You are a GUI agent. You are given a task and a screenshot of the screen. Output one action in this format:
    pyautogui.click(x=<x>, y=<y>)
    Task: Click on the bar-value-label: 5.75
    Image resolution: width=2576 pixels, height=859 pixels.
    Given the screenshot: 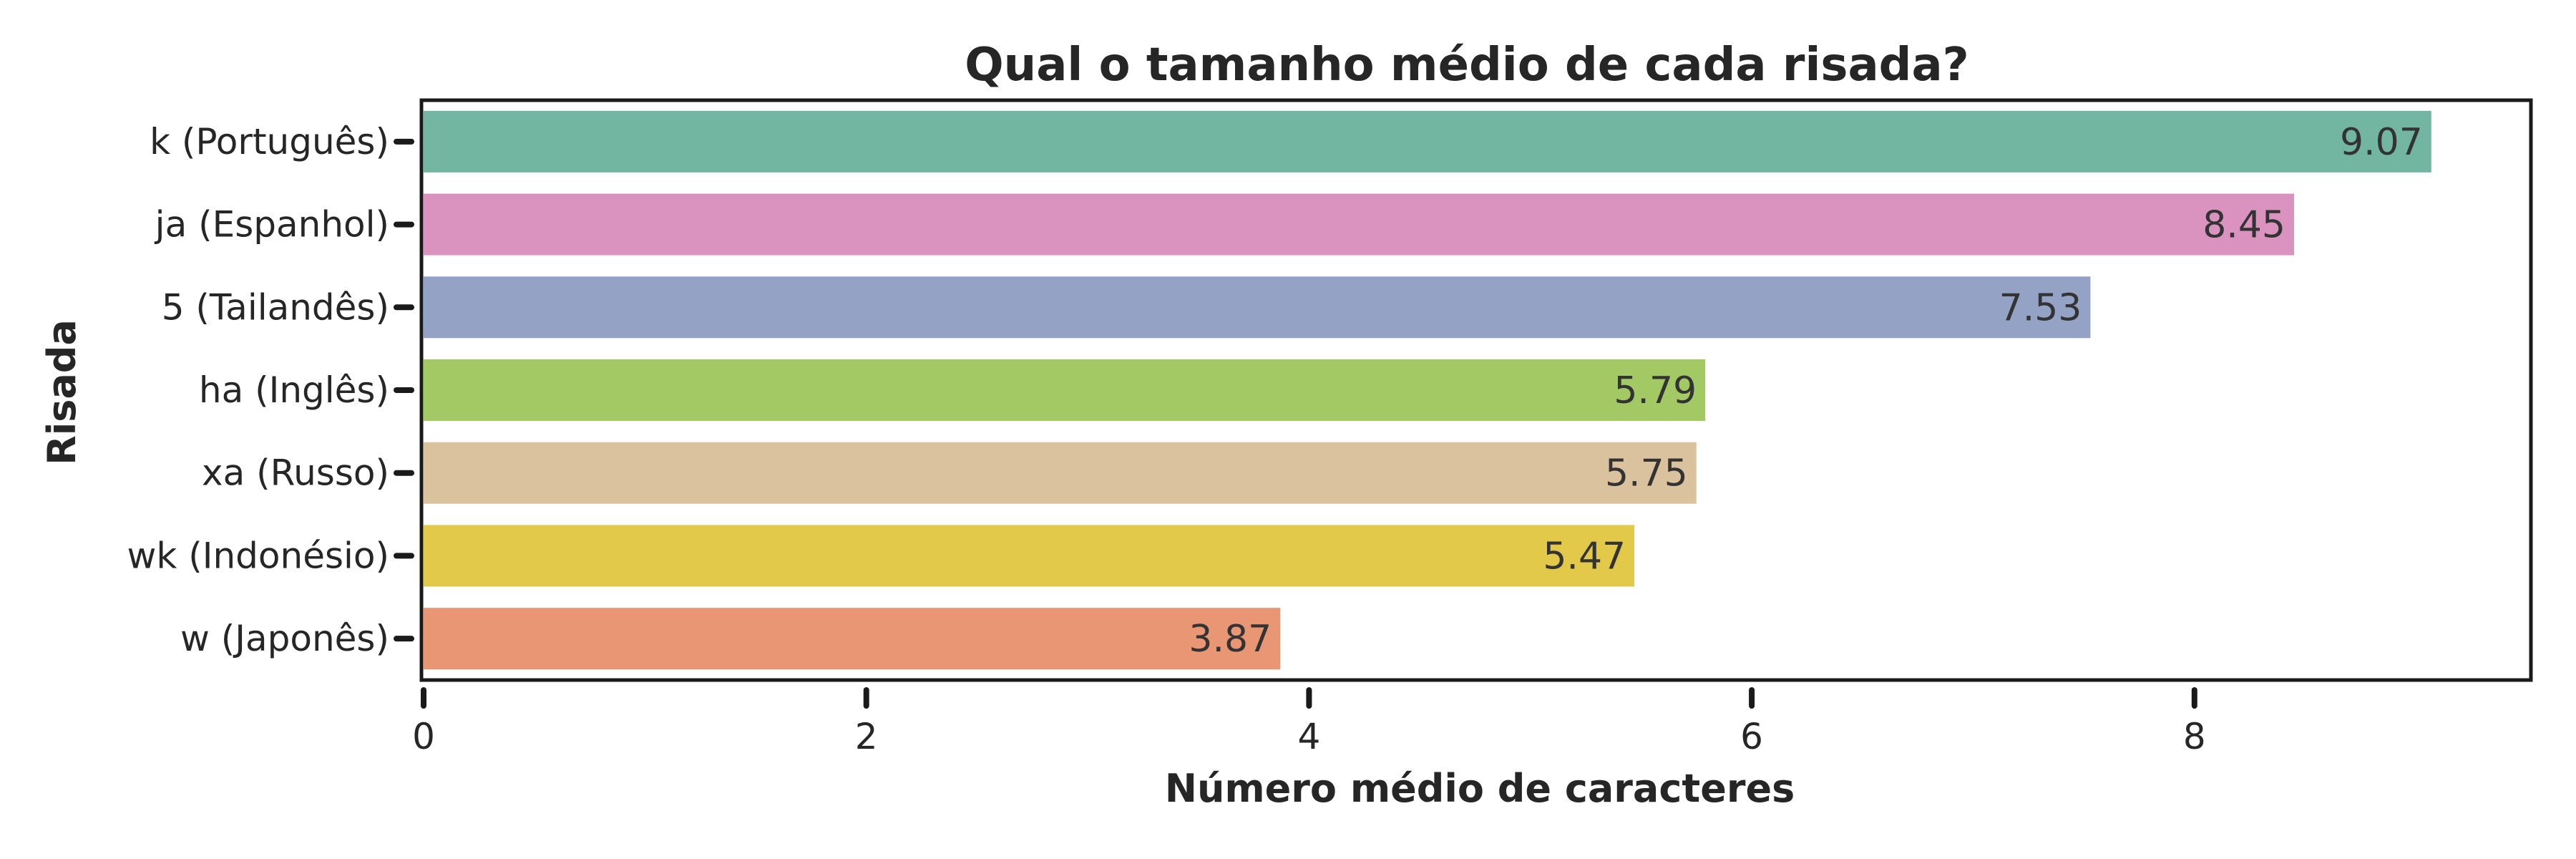 What is the action you would take?
    pyautogui.click(x=1646, y=473)
    